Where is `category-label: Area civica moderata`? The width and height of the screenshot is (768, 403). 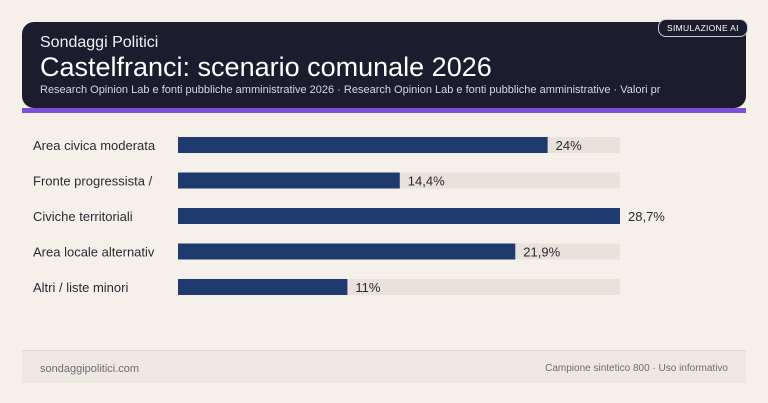 category-label: Area civica moderata is located at coordinates (94, 145).